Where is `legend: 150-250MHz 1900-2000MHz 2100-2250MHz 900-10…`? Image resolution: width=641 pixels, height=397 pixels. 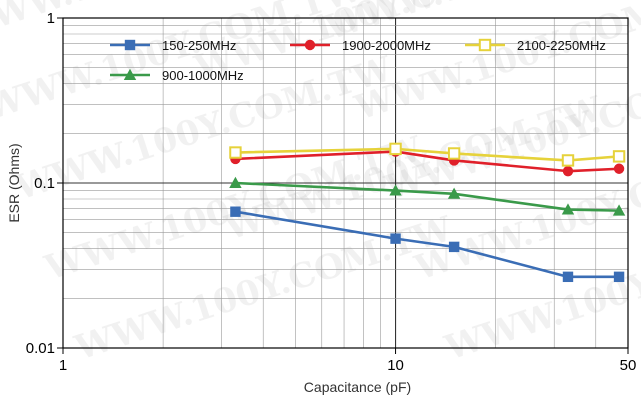
legend: 150-250MHz 1900-2000MHz 2100-2250MHz 900-10… is located at coordinates (358, 60).